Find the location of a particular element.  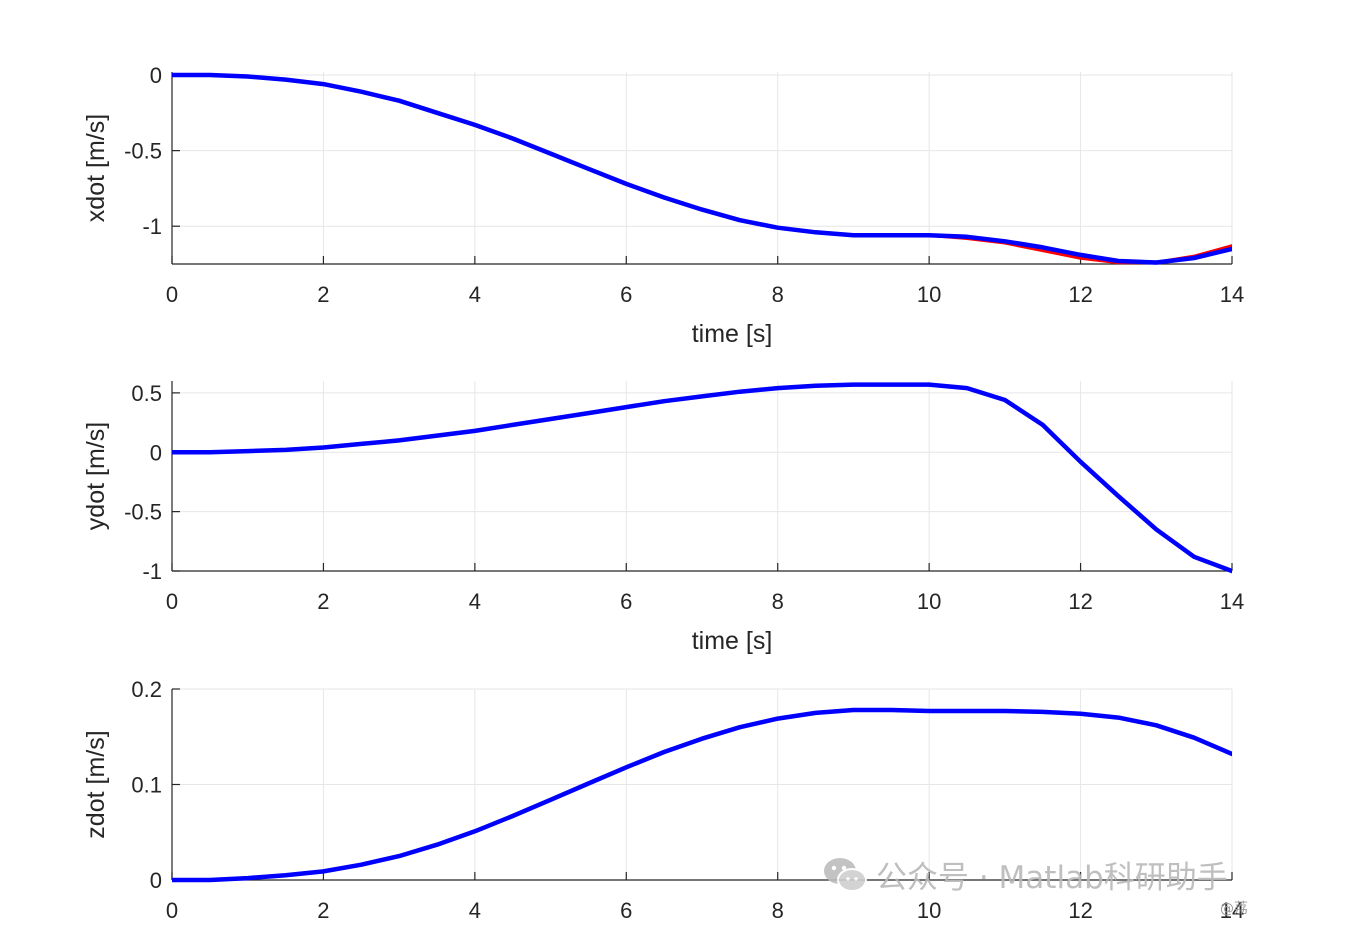

y-axis-label: ydot [m/s] is located at coordinates (96, 476).